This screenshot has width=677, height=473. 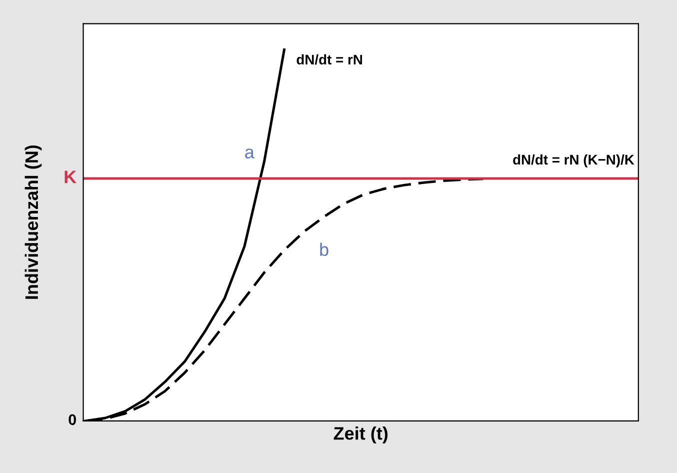 What do you see at coordinates (573, 161) in the screenshot?
I see `annotation: dN/dt = rN (K−N)/K` at bounding box center [573, 161].